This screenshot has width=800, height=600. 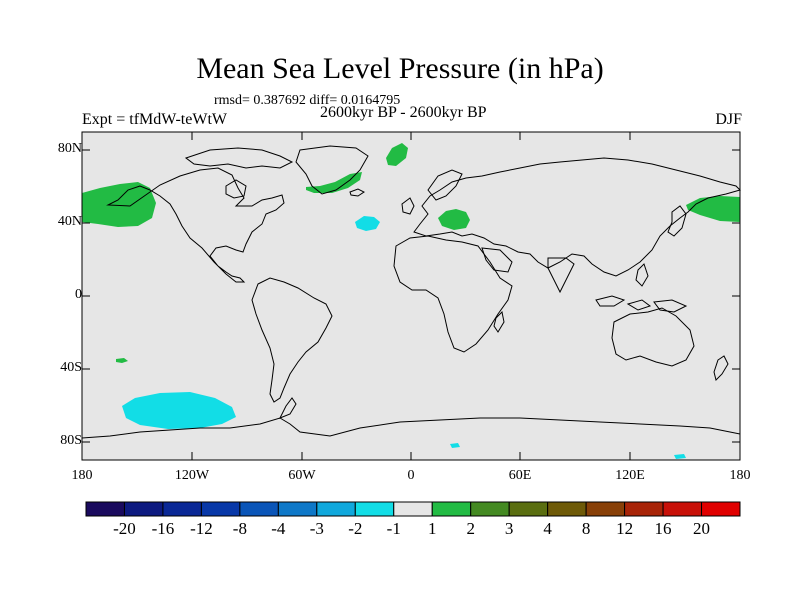 I want to click on coastline-new-zealand, so click(x=721, y=368).